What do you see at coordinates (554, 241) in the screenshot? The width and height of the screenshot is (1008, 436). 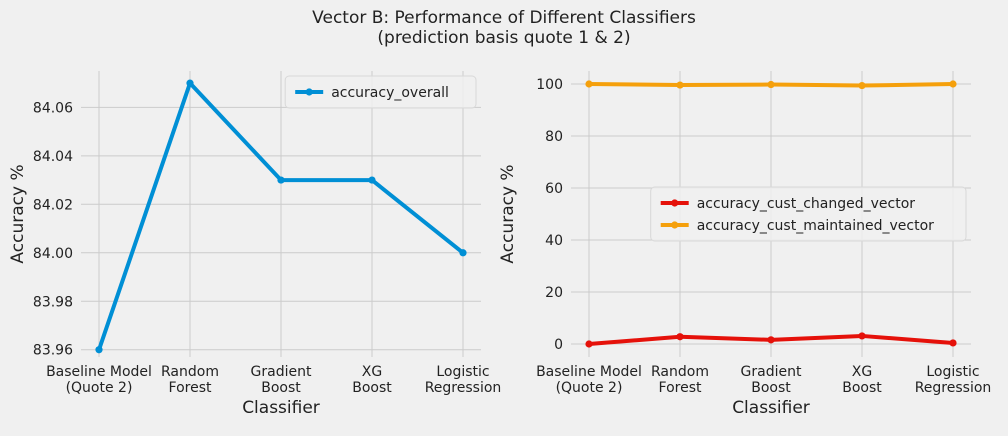 I see `y-tick-label: 40` at bounding box center [554, 241].